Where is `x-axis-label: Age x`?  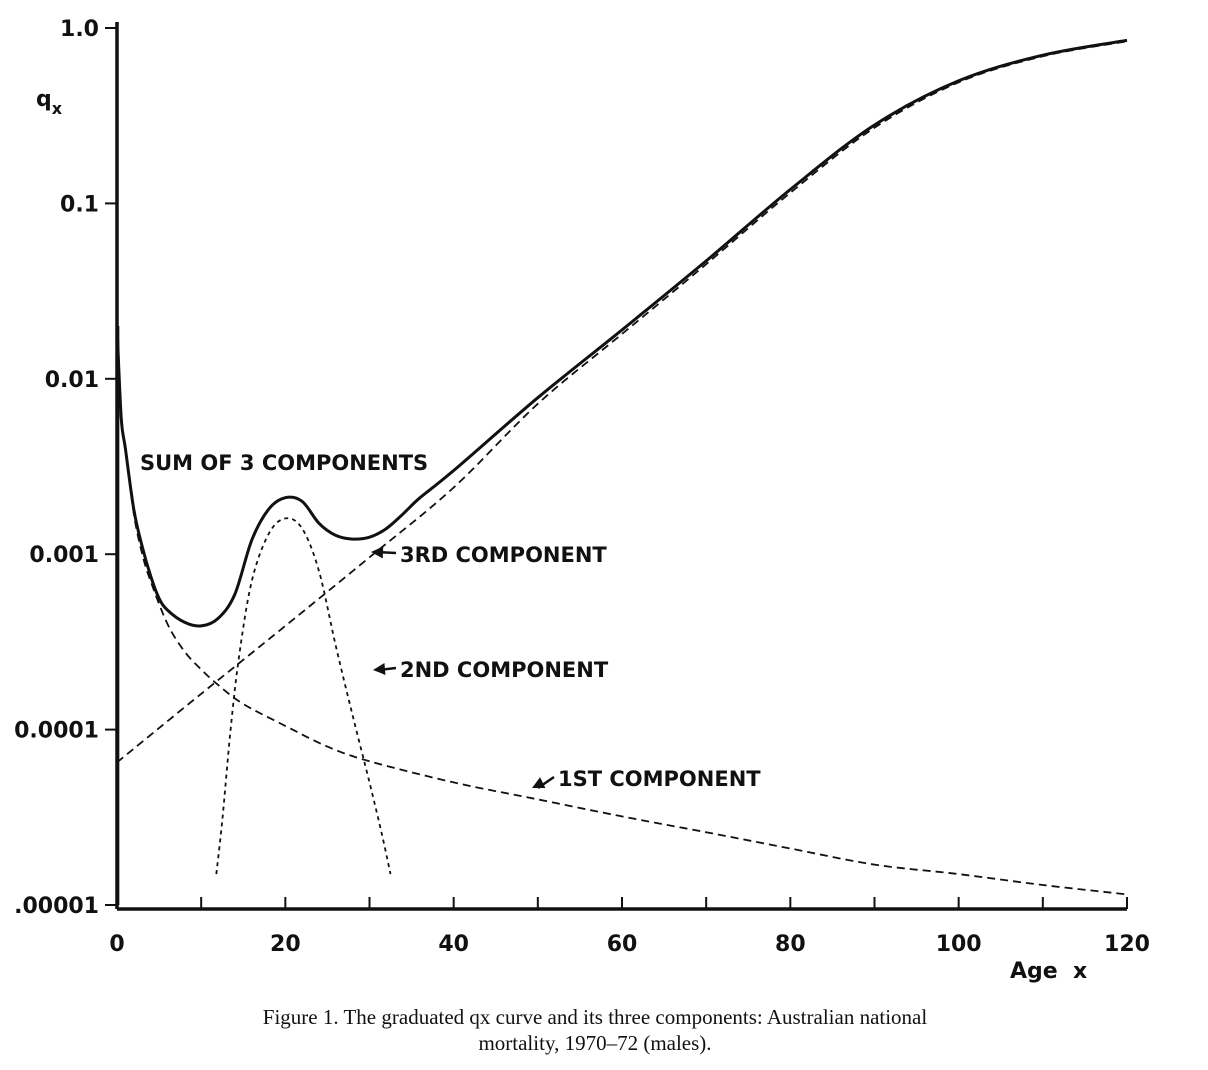
x-axis-label: Age x is located at coordinates (1048, 971).